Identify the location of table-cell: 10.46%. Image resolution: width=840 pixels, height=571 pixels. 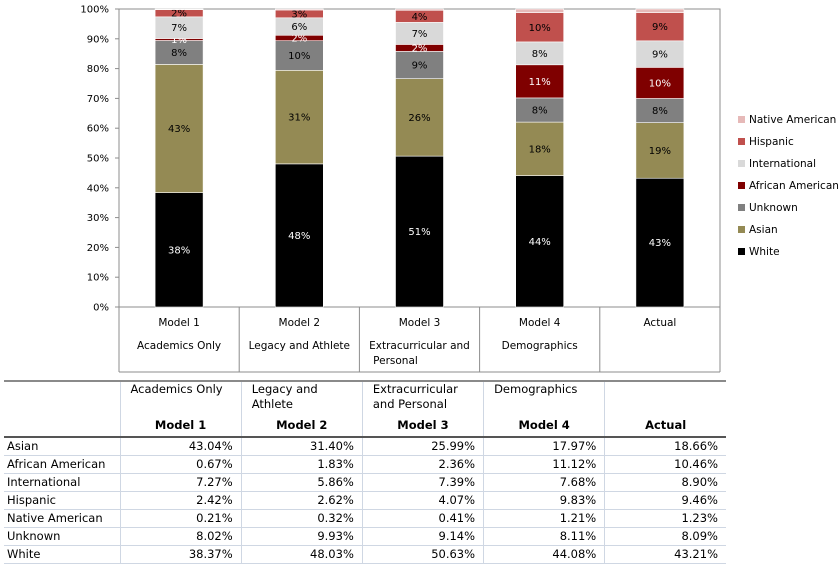
(665, 464).